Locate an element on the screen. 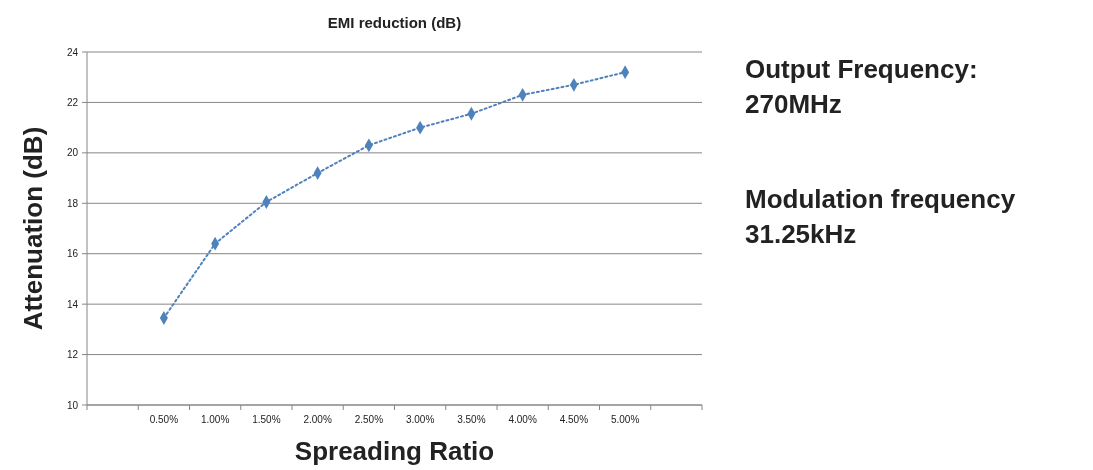 This screenshot has height=470, width=1093. x-tick-label: 1.50% is located at coordinates (266, 419).